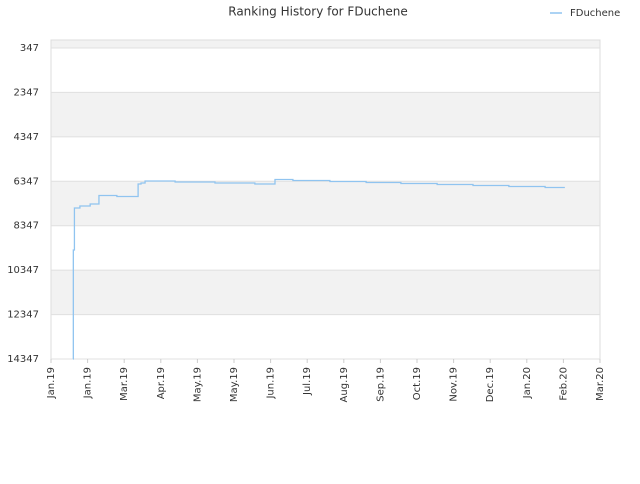 The width and height of the screenshot is (640, 484). Describe the element at coordinates (318, 12) in the screenshot. I see `chart-title: Ranking History for FDuchene` at that location.